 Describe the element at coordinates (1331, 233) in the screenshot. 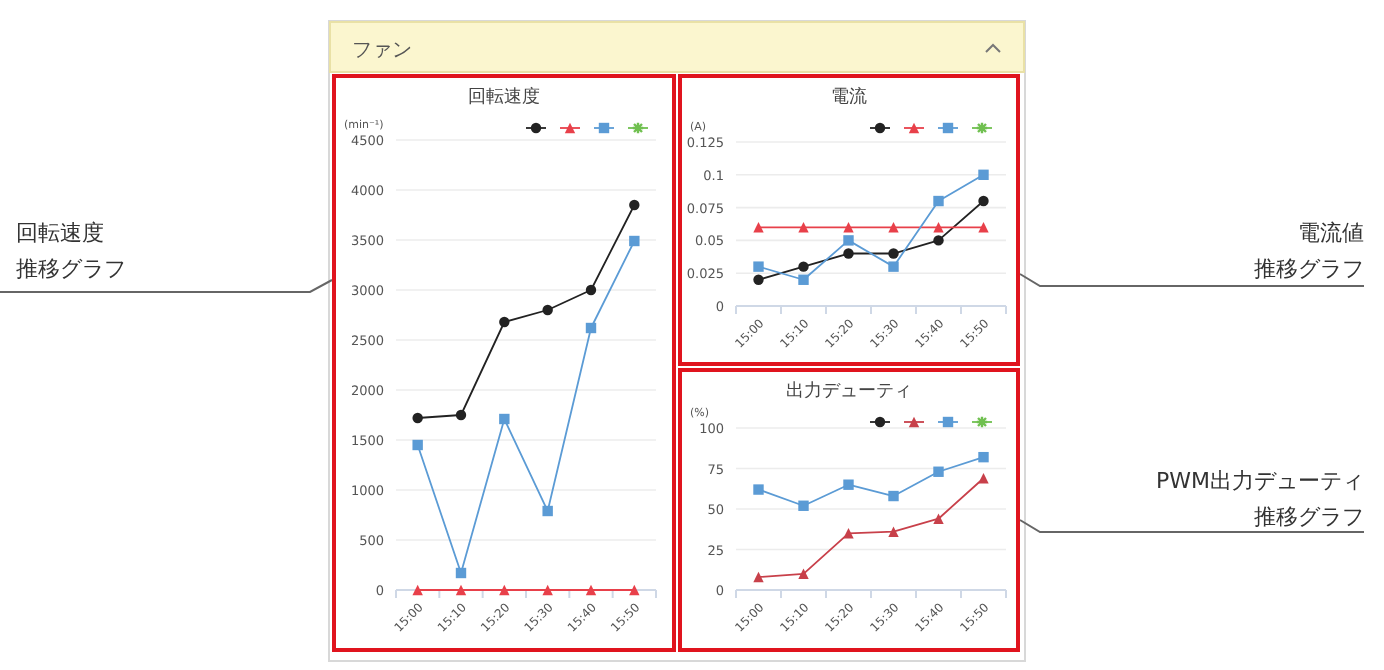

I see `text: 電流値` at that location.